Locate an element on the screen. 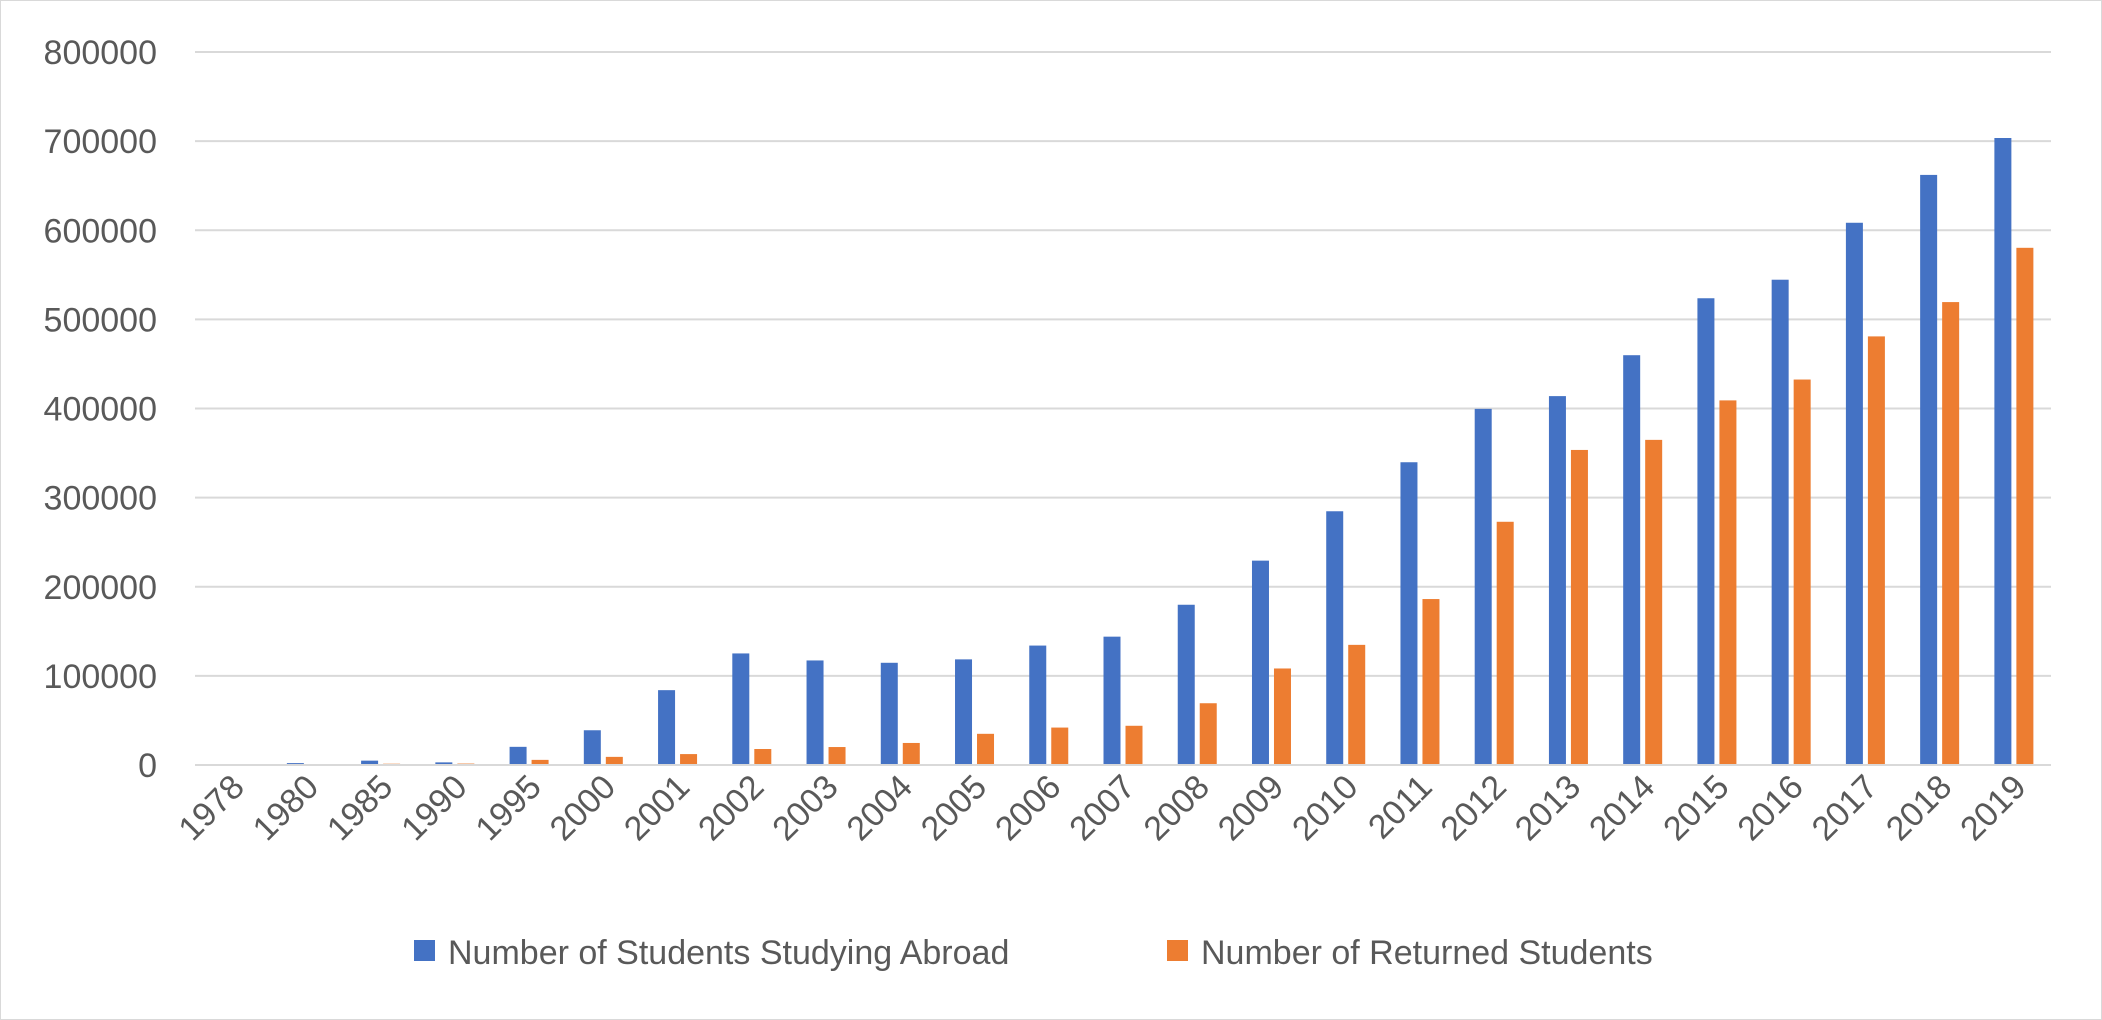 This screenshot has height=1020, width=2102. bar-studying-abroad-1985 is located at coordinates (370, 762).